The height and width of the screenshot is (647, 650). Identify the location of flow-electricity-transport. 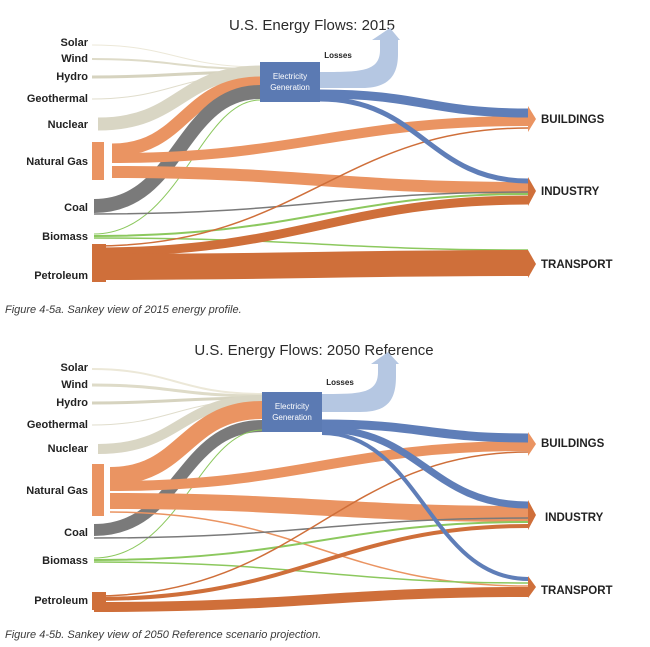
(425, 506).